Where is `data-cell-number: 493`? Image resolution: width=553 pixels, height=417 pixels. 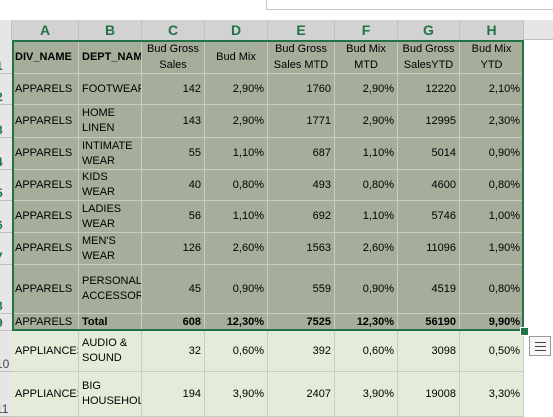
data-cell-number: 493 is located at coordinates (301, 185).